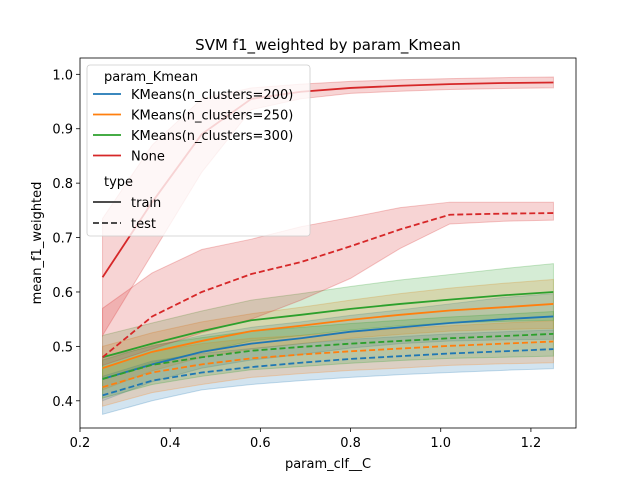  I want to click on legend-hue-title: param_Kmean, so click(151, 77).